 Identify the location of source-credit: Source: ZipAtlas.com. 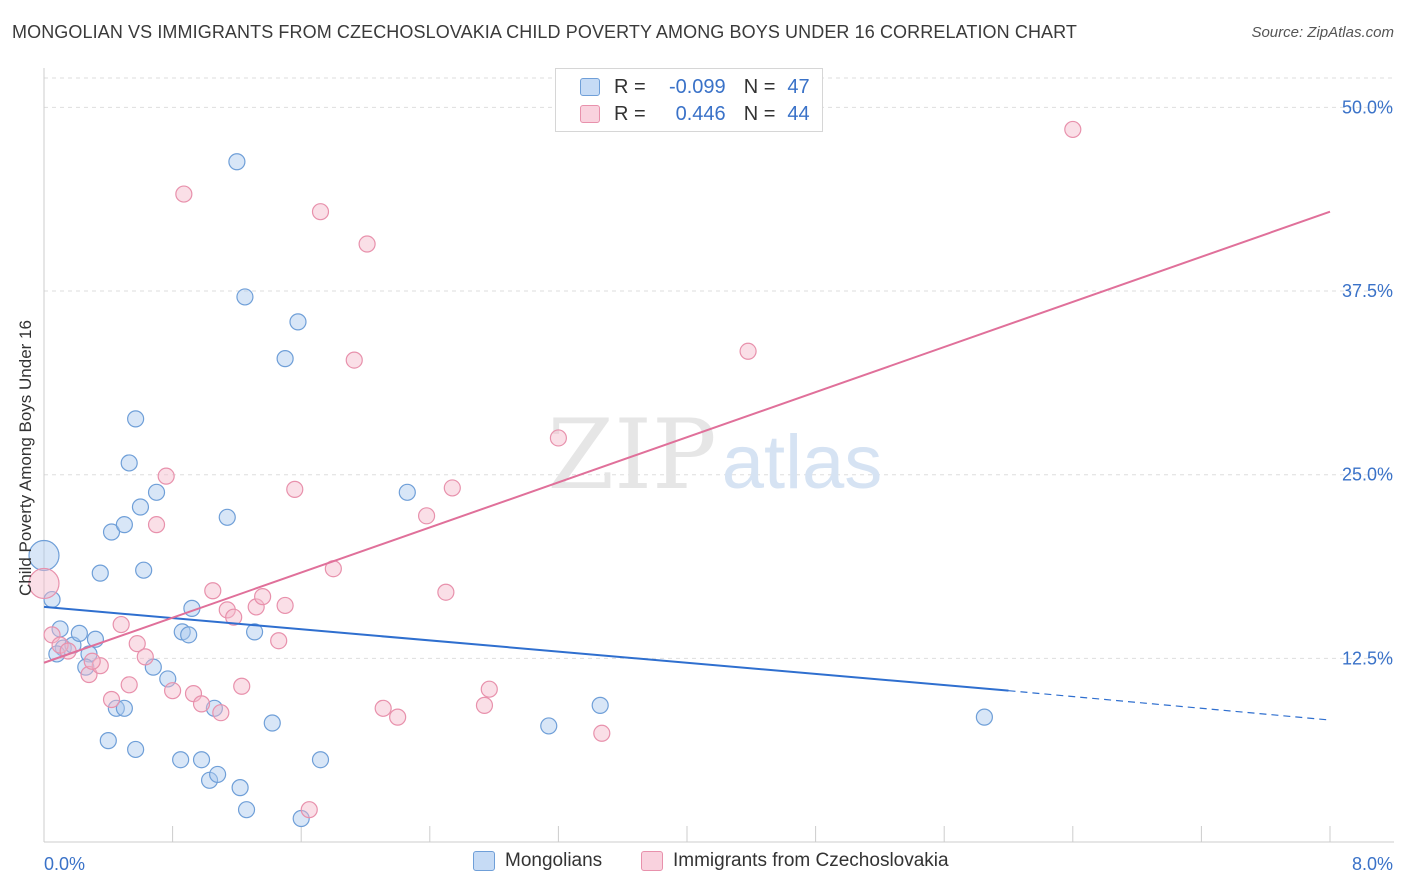
(1322, 32).